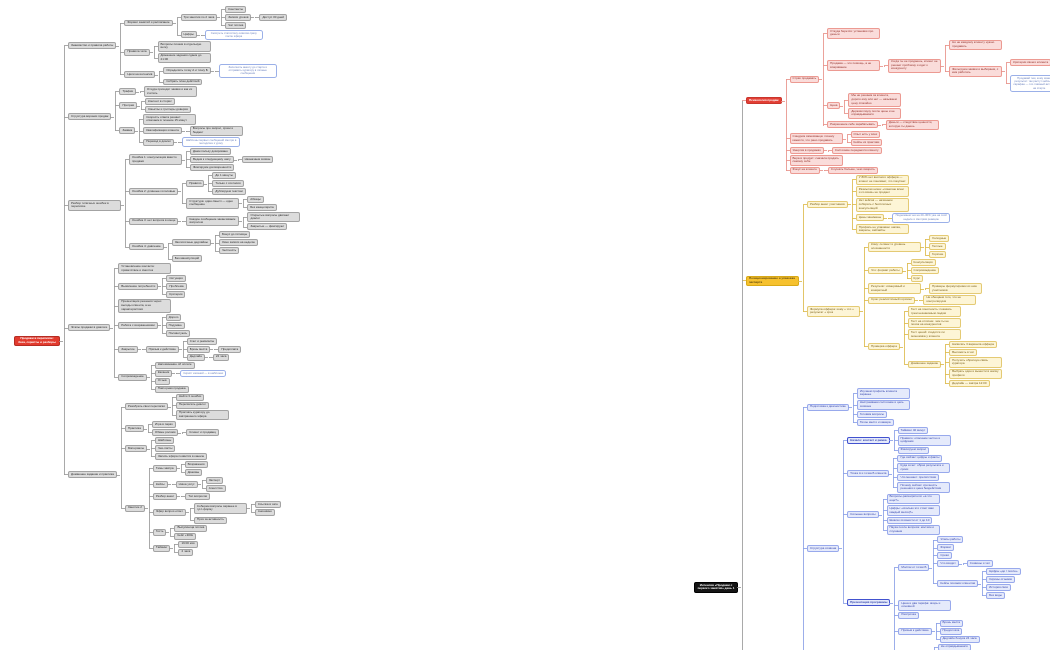 This screenshot has height=650, width=1050. Describe the element at coordinates (979, 564) in the screenshot. I see `mindmap-node: Созвоны и чат` at that location.